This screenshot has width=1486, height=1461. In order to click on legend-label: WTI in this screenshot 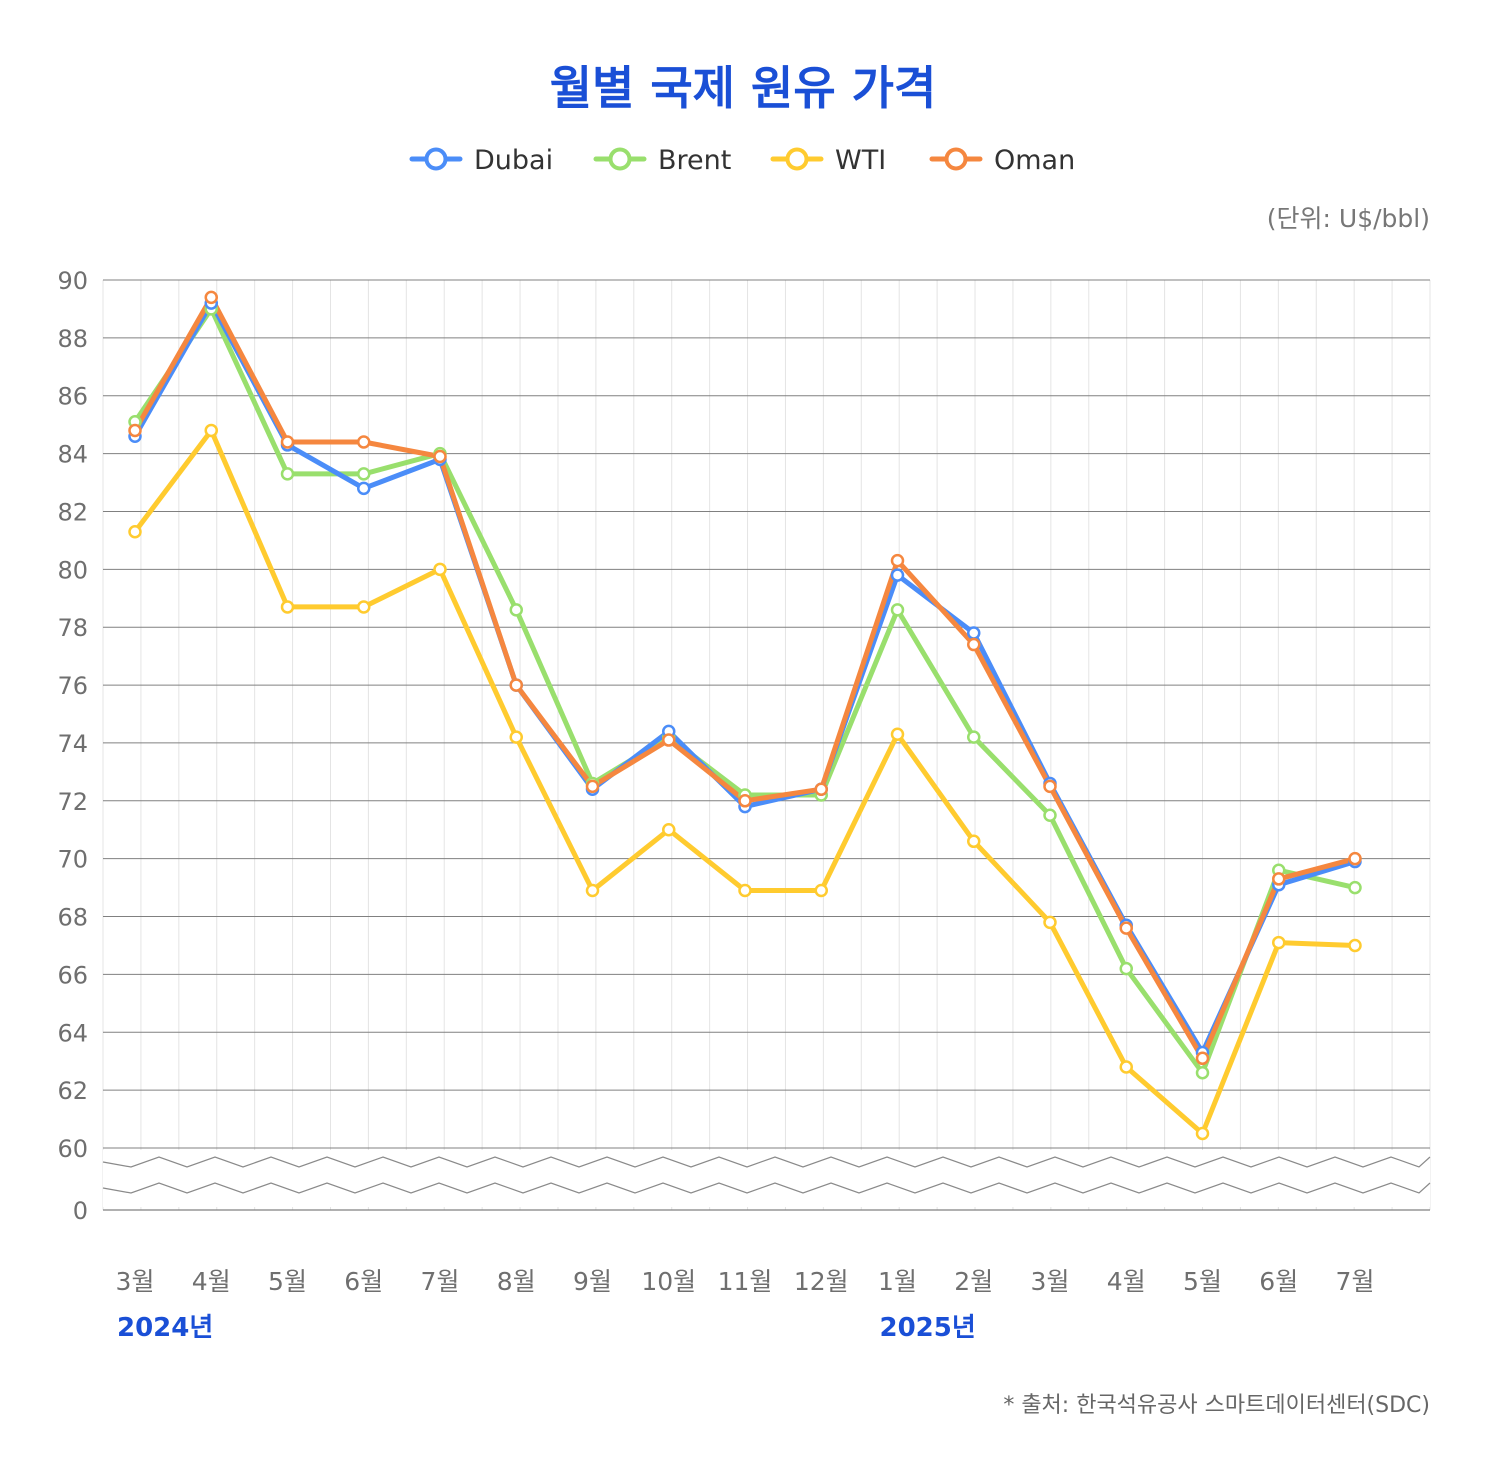, I will do `click(860, 160)`.